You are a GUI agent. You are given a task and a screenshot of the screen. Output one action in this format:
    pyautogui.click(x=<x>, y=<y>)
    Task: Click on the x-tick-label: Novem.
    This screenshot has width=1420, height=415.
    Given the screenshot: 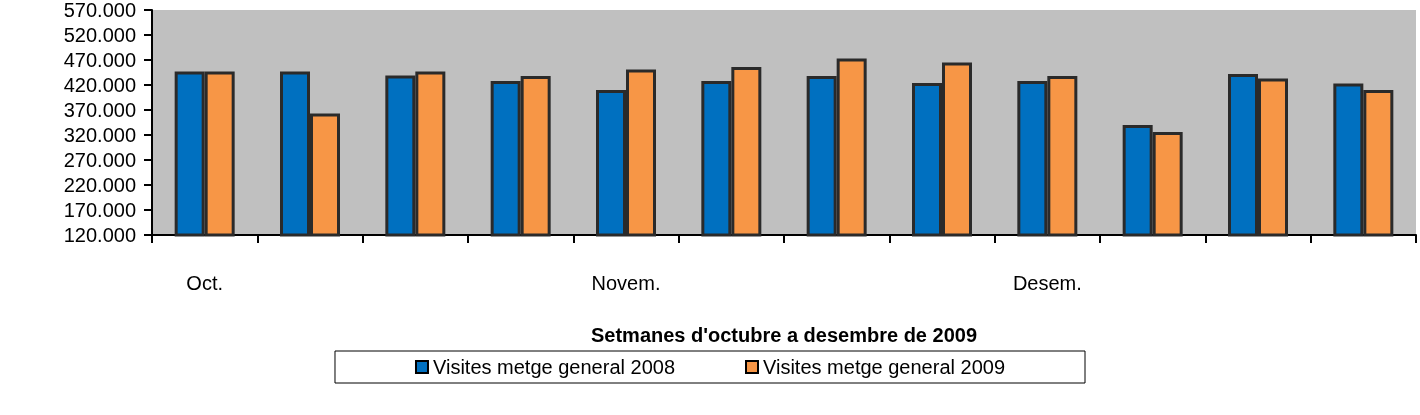 What is the action you would take?
    pyautogui.click(x=626, y=283)
    